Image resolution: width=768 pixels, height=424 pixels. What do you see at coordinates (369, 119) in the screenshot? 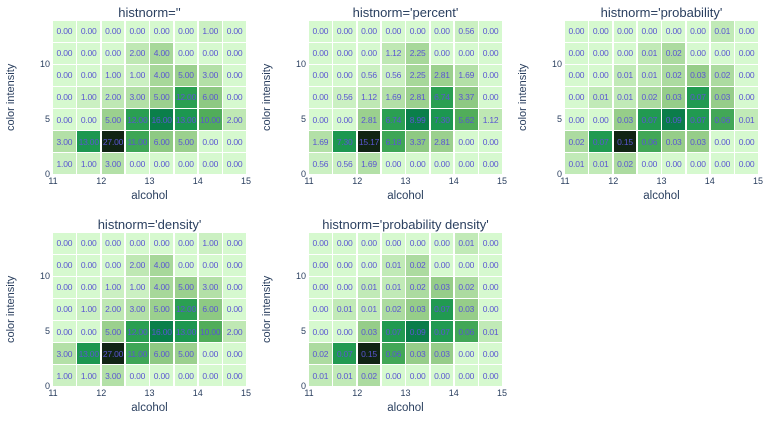
I see `heatmap-cell: 2.81` at bounding box center [369, 119].